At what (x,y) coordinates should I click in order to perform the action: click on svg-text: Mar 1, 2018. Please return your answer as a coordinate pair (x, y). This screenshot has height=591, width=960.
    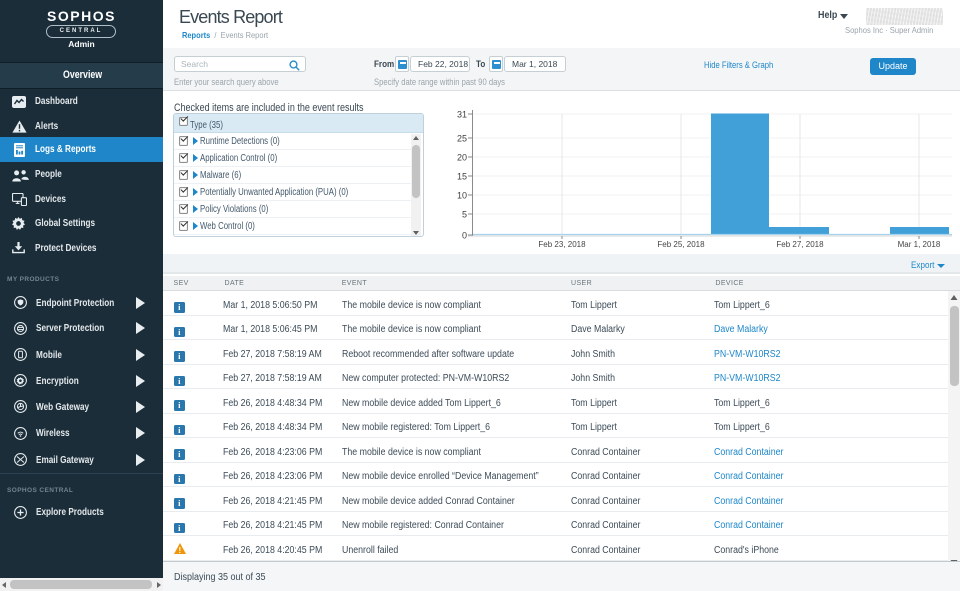
    Looking at the image, I should click on (919, 244).